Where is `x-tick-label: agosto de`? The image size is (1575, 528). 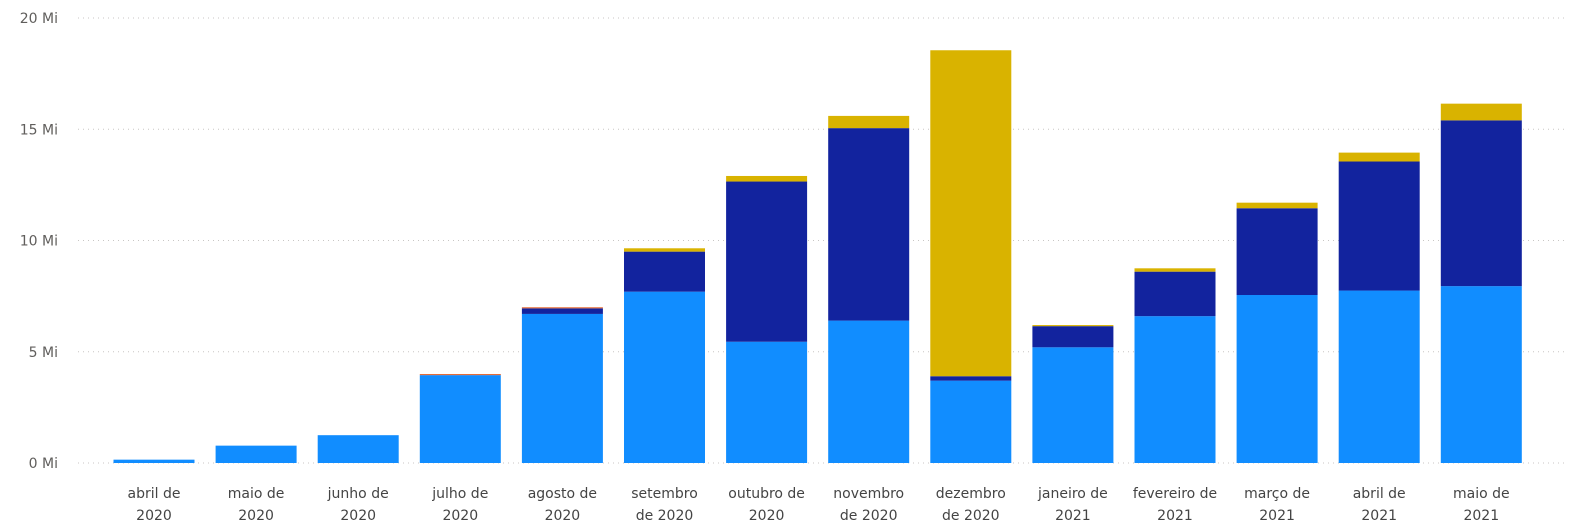
x-tick-label: agosto de is located at coordinates (562, 494).